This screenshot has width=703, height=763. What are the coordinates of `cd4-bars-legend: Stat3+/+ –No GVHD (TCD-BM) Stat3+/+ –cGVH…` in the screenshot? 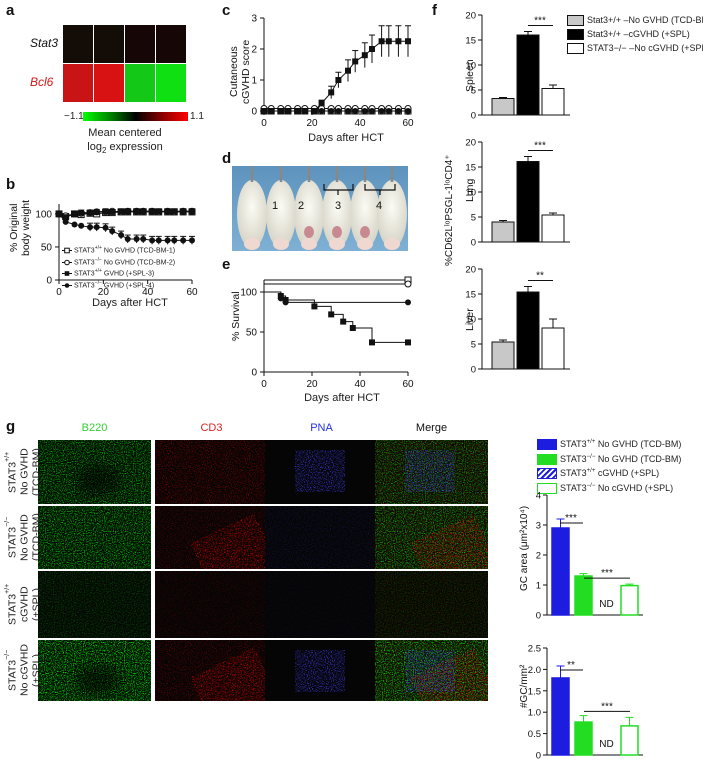 It's located at (635, 34).